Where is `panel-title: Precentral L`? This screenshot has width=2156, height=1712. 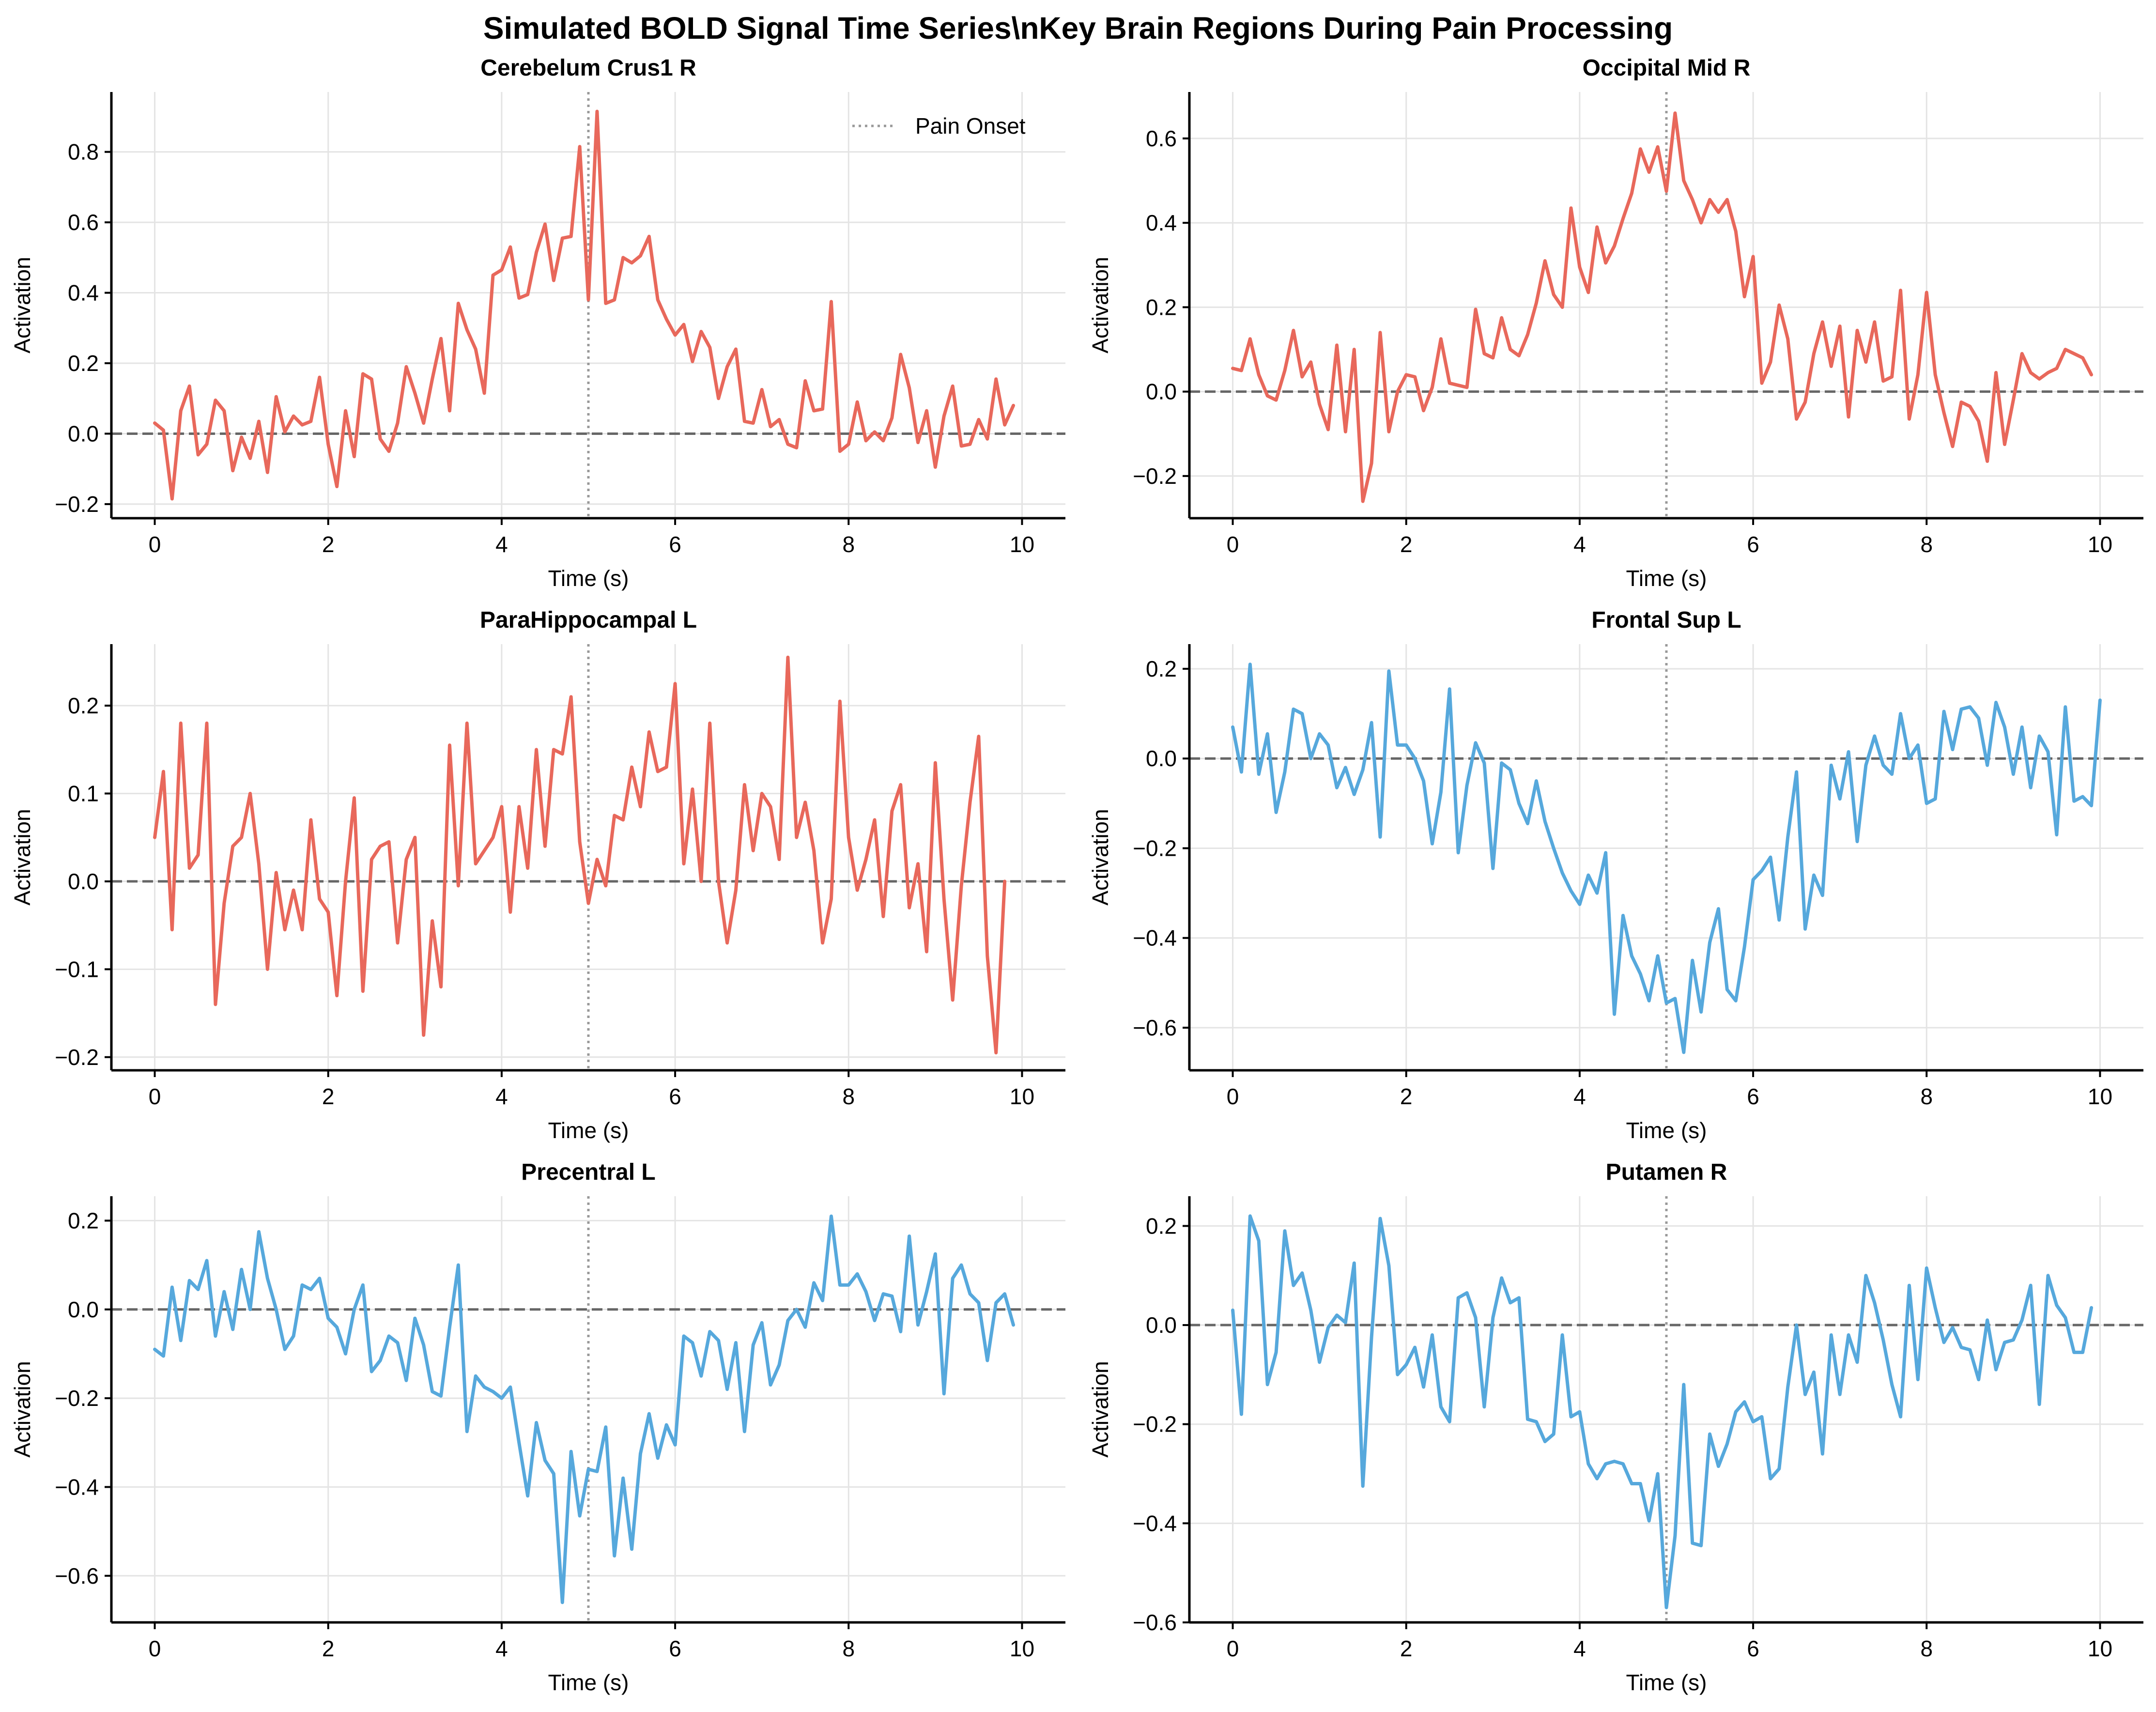
panel-title: Precentral L is located at coordinates (588, 1172).